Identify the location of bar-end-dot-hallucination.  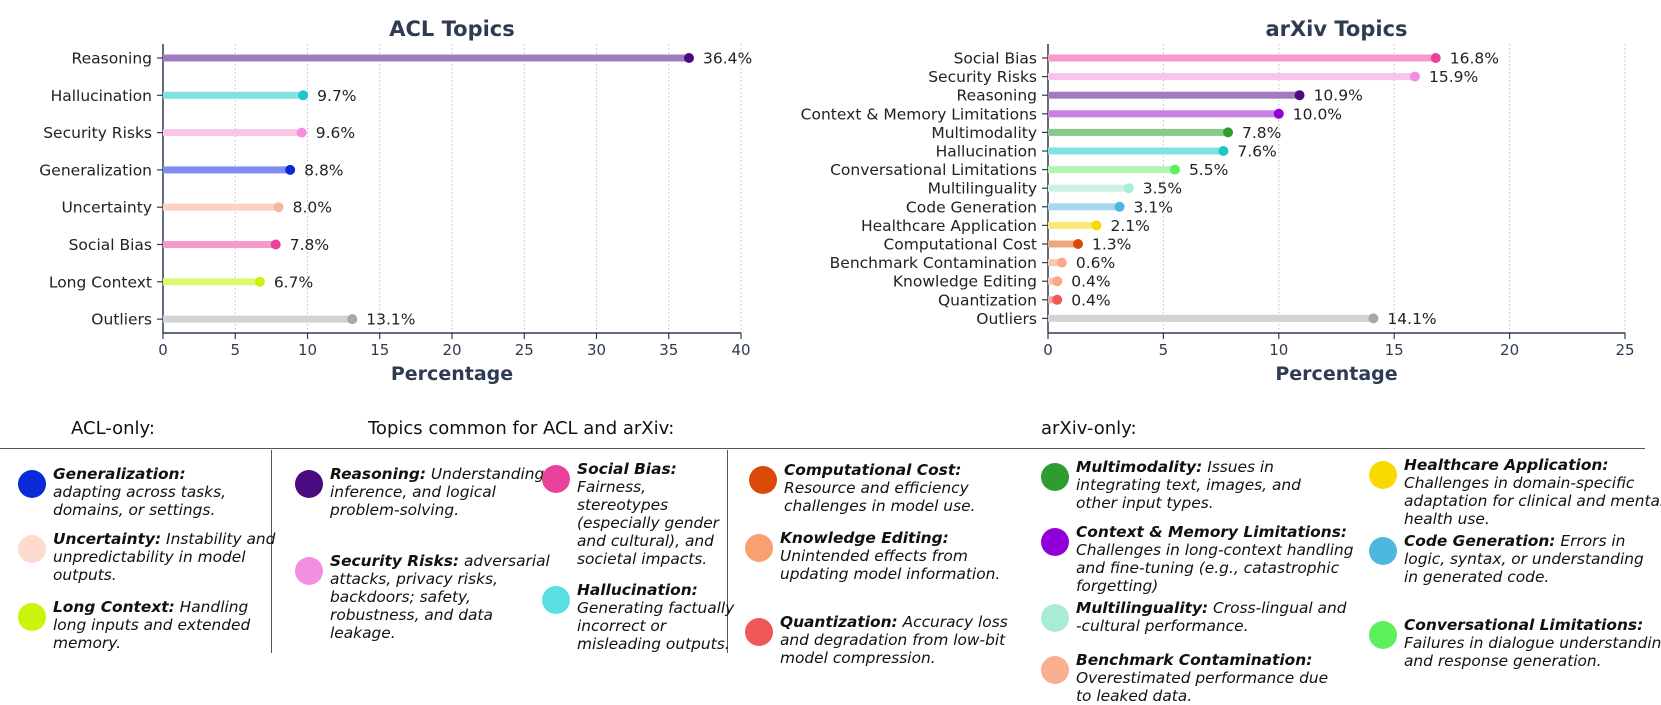
(1223, 151).